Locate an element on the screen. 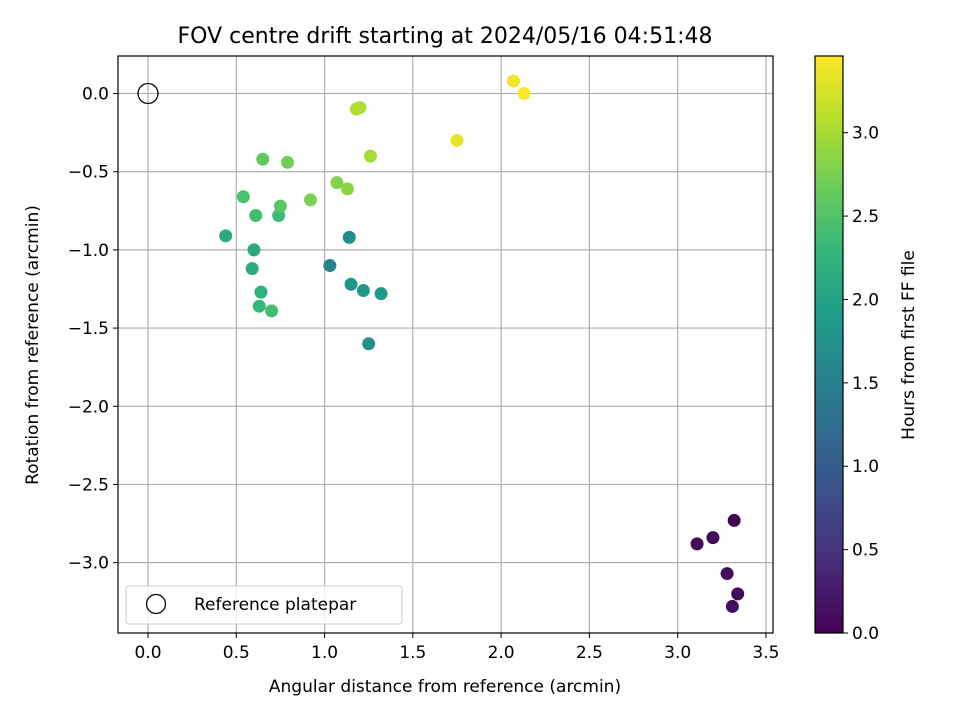 This screenshot has width=960, height=720. legend-label: Reference platepar is located at coordinates (275, 605).